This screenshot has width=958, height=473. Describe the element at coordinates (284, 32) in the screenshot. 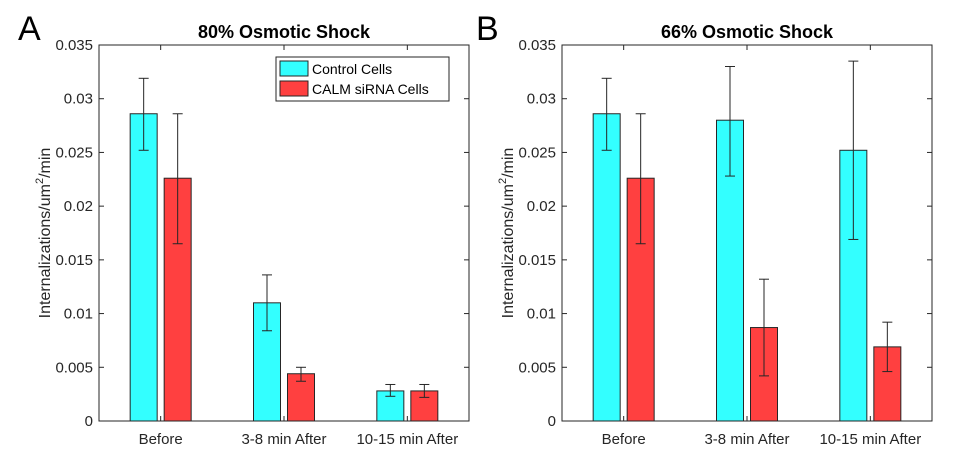

I see `chart-title: 80% Osmotic Shock` at that location.